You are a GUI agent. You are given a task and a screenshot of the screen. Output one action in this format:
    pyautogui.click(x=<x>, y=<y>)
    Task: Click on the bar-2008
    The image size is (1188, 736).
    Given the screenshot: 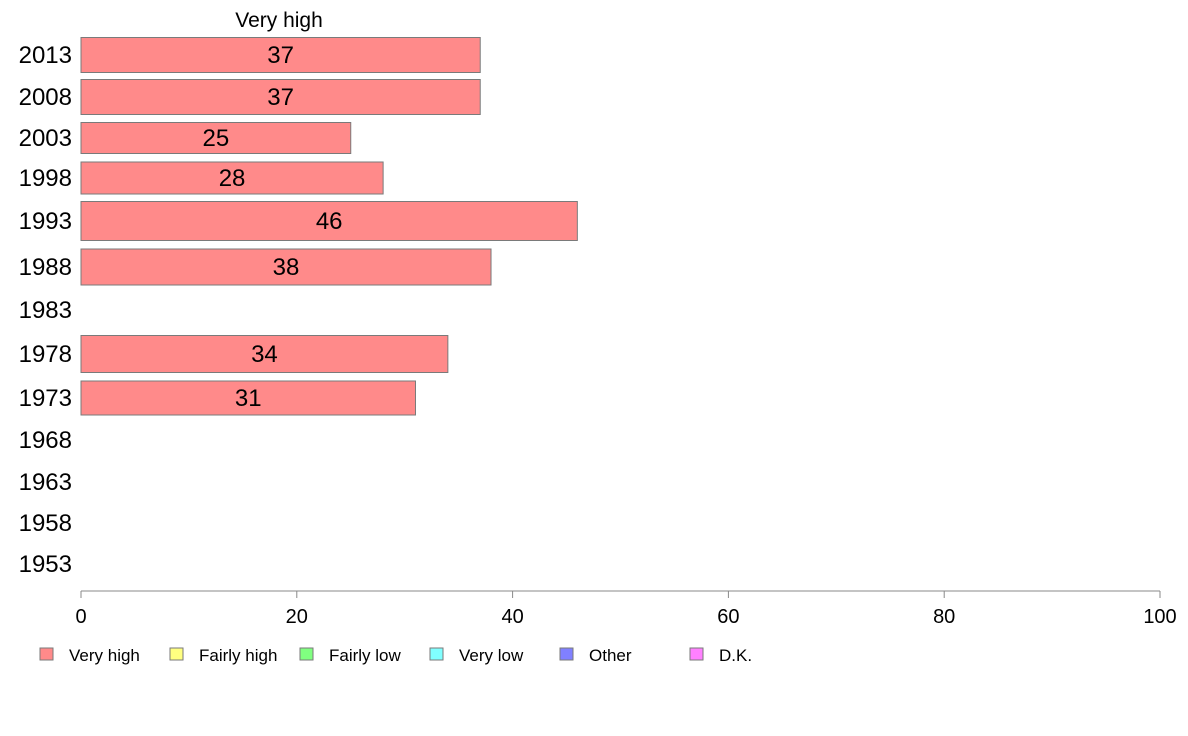 What is the action you would take?
    pyautogui.click(x=280, y=97)
    